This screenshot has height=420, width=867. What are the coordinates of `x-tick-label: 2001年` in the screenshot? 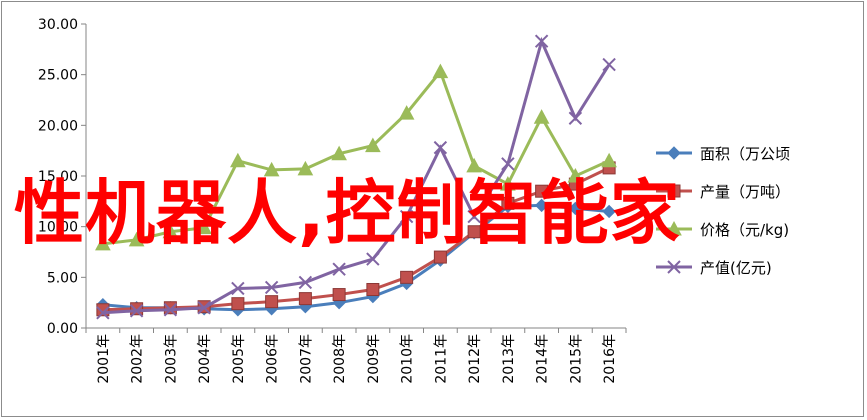 It's located at (104, 359).